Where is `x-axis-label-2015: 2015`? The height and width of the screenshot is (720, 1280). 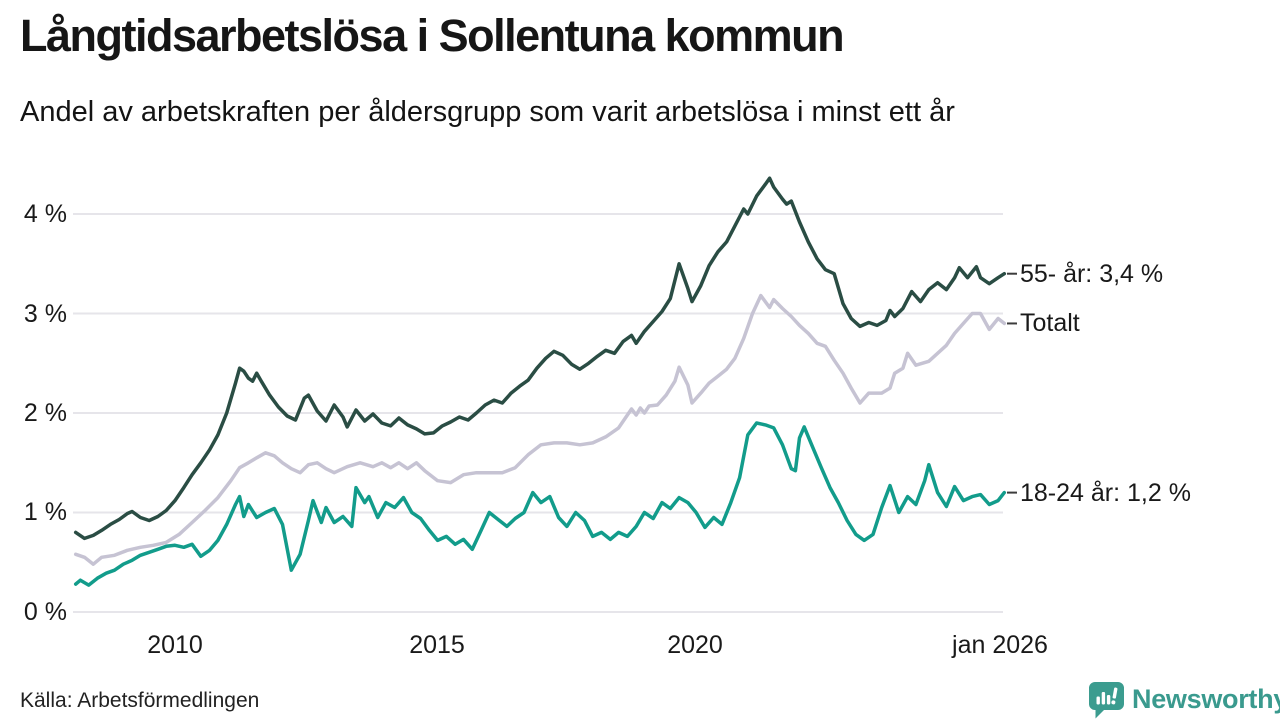
x-axis-label-2015: 2015 is located at coordinates (437, 645).